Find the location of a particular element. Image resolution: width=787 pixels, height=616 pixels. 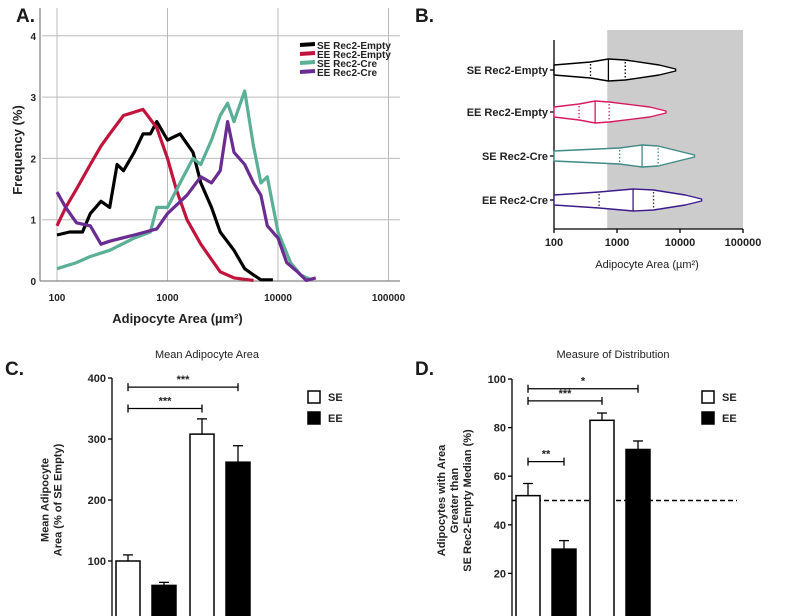

legend-label: EE Rec2-Empty is located at coordinates (354, 55).